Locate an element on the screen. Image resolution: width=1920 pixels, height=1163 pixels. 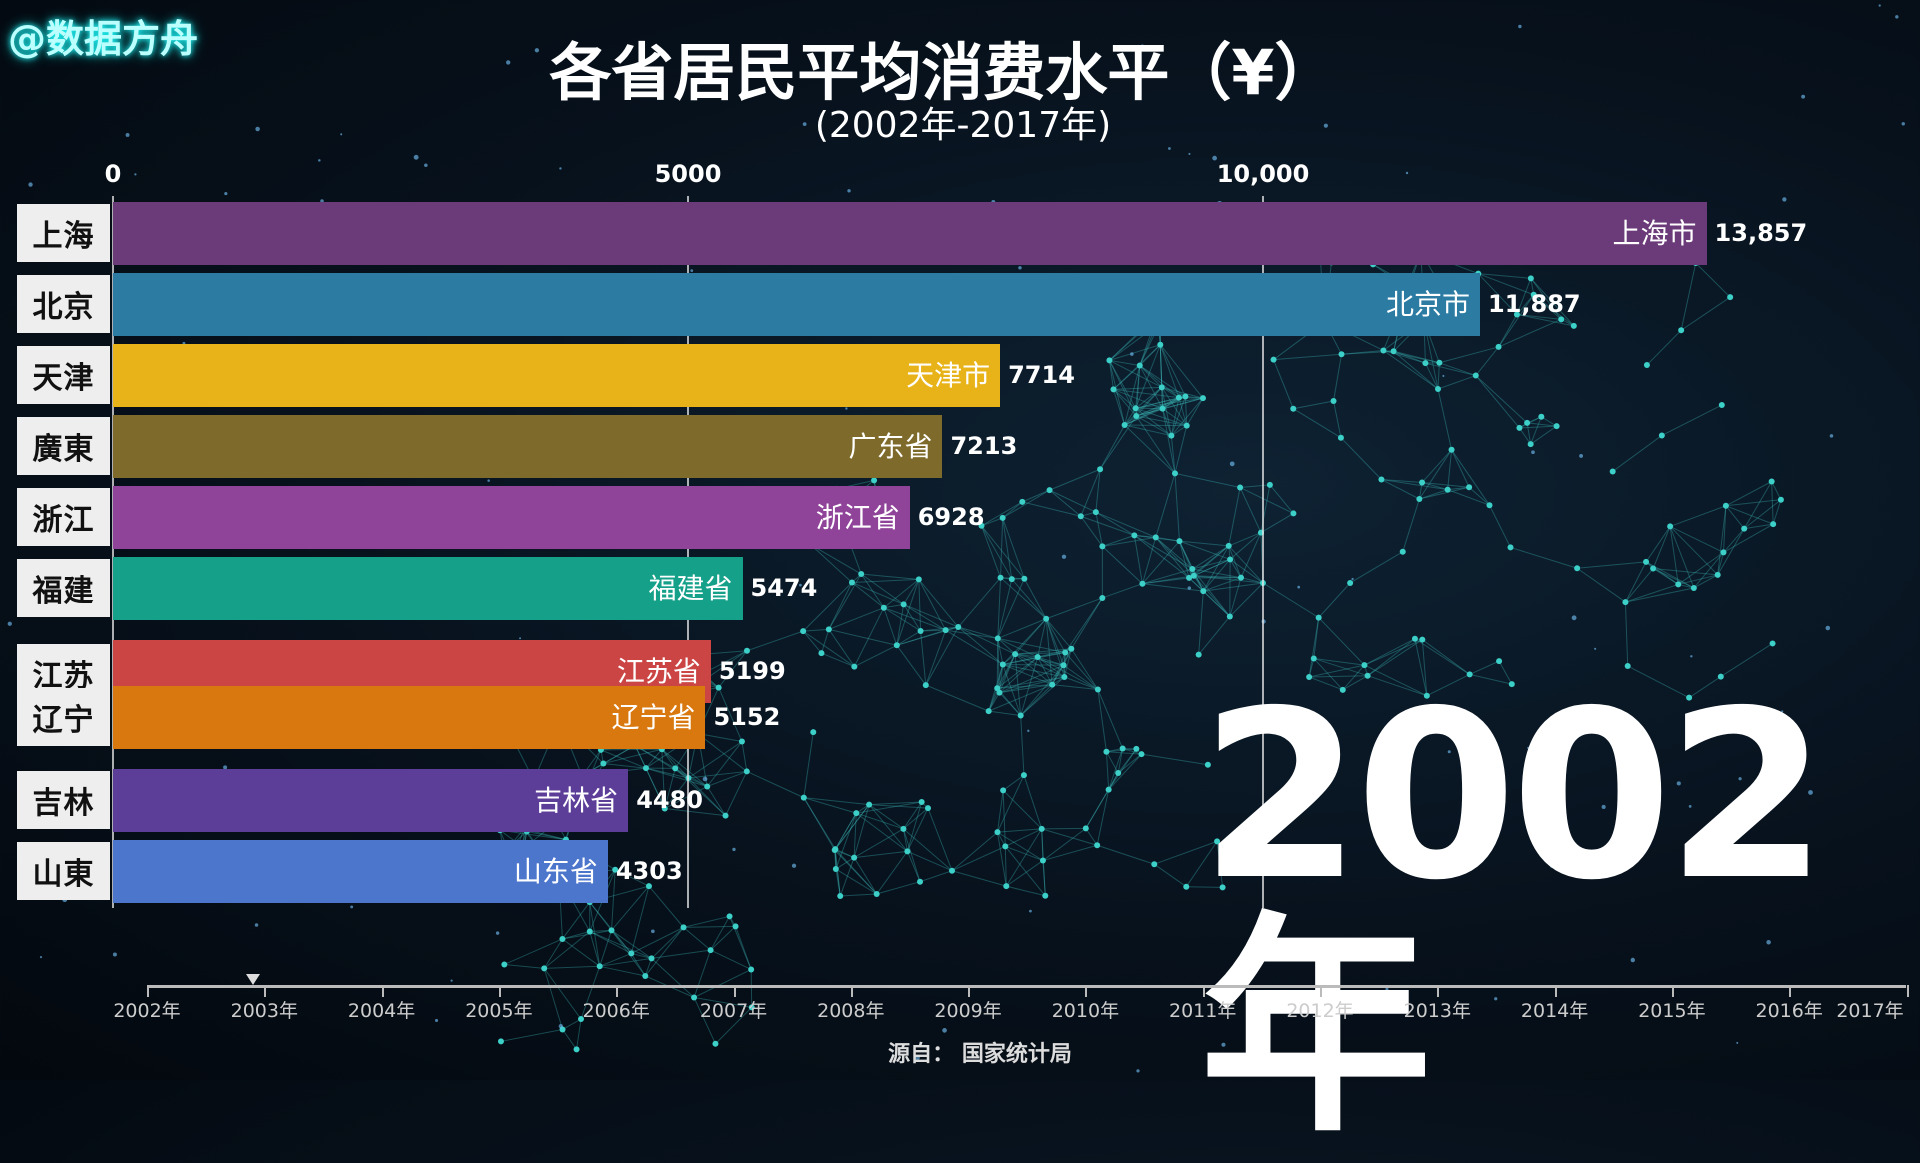
timeline-year-label: 2017年 is located at coordinates (1869, 1009).